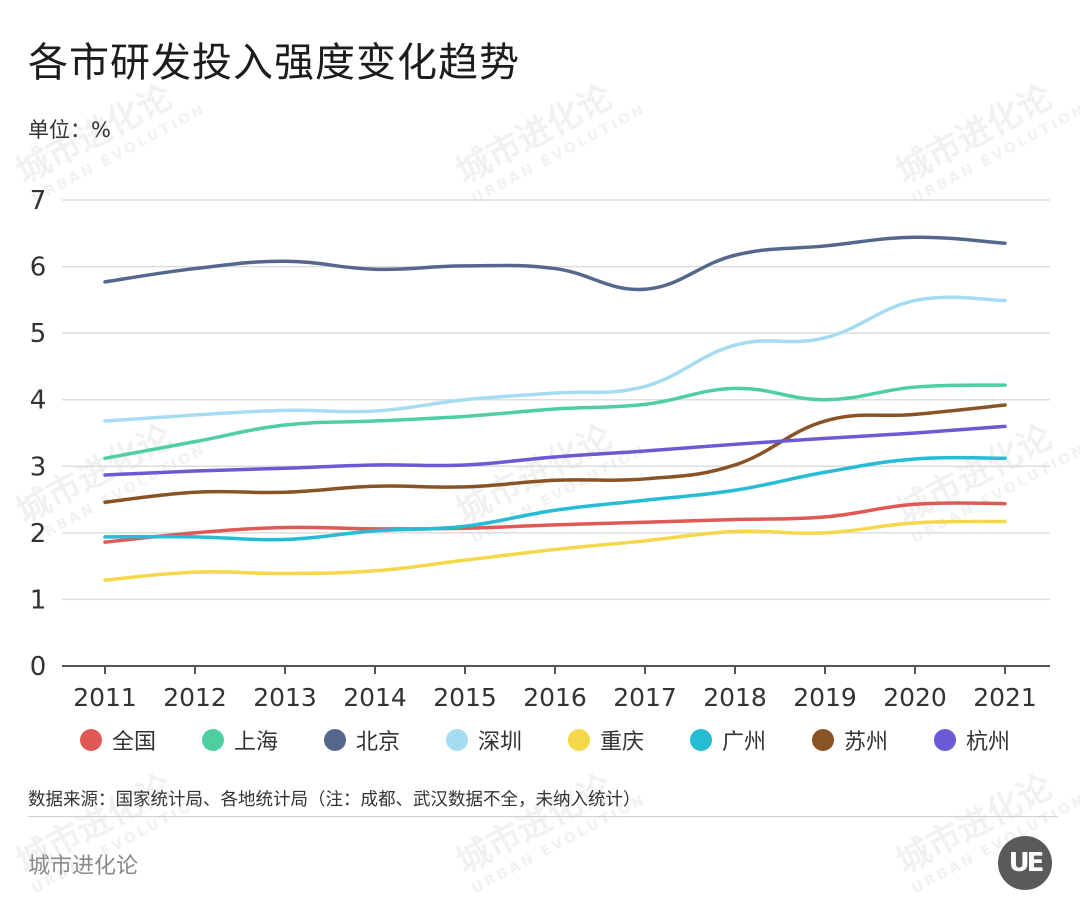 This screenshot has height=918, width=1080. I want to click on legend-label: 上海, so click(256, 742).